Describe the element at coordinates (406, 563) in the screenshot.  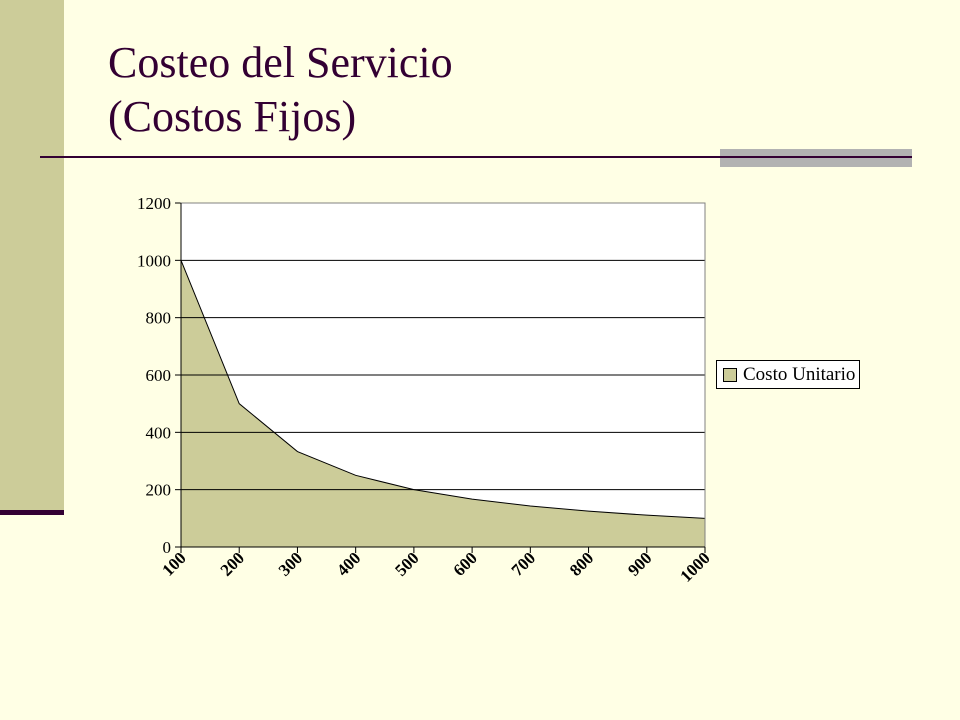
I see `x-tick-label: 500` at that location.